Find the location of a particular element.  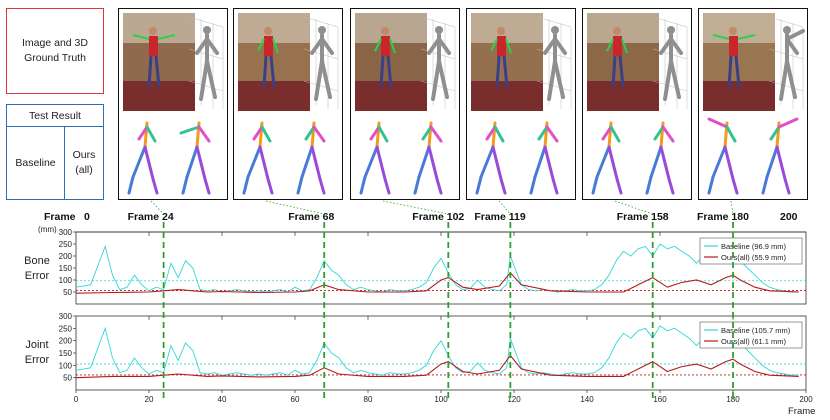

xtick-label-180: 180 is located at coordinates (733, 399).